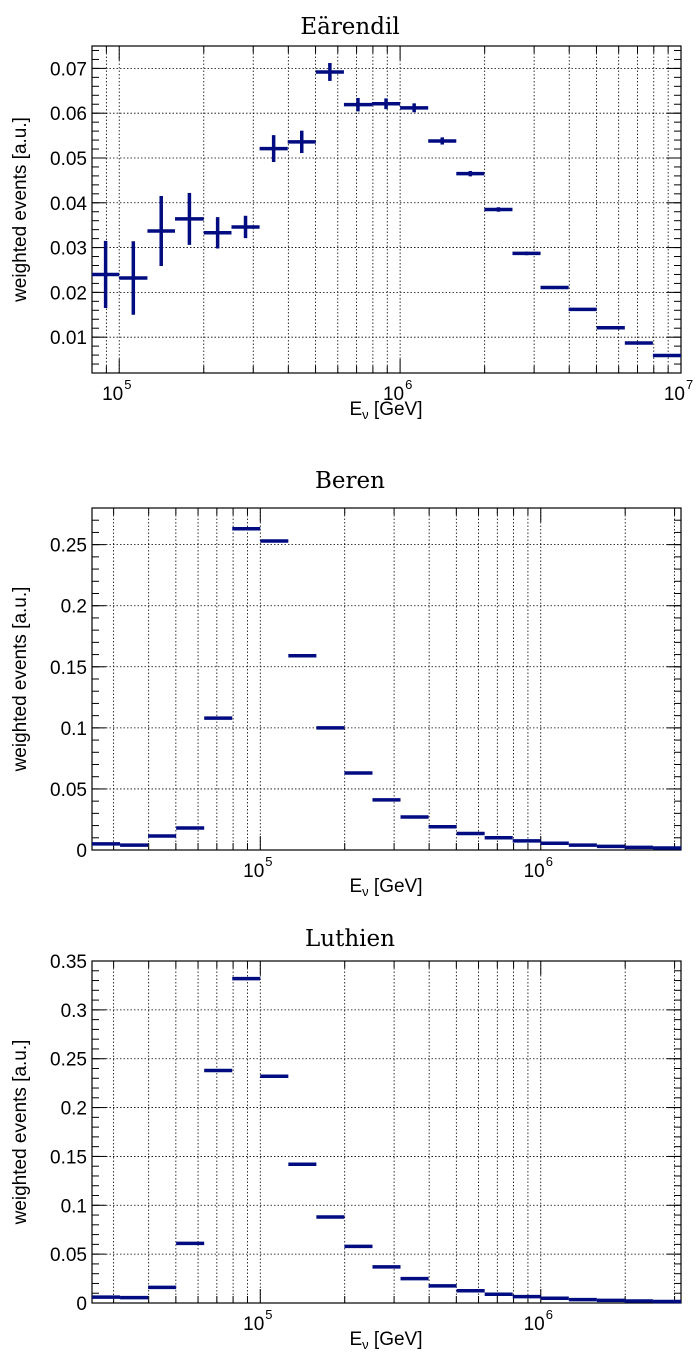 The height and width of the screenshot is (1367, 700). Describe the element at coordinates (68, 204) in the screenshot. I see `y-tick-label: 0.04` at that location.